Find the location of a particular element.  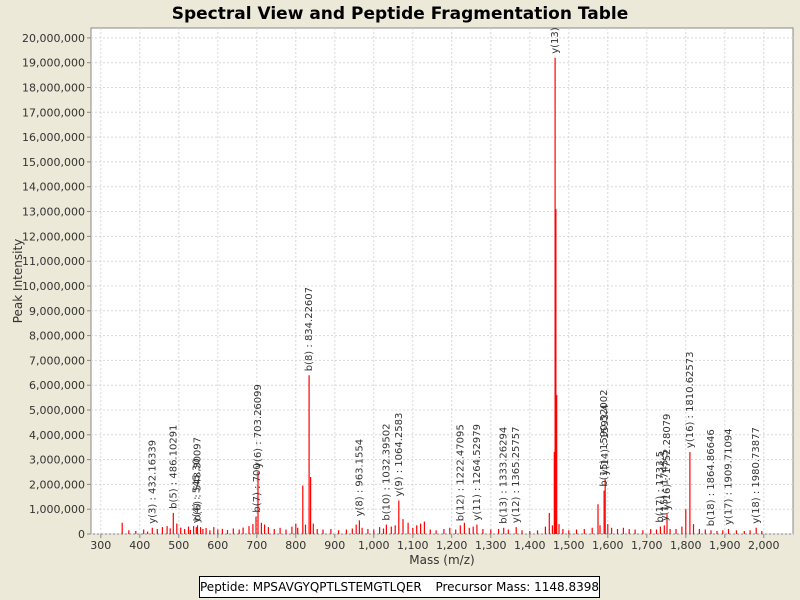

y-tick-label: 4,000,000 is located at coordinates (57, 435).